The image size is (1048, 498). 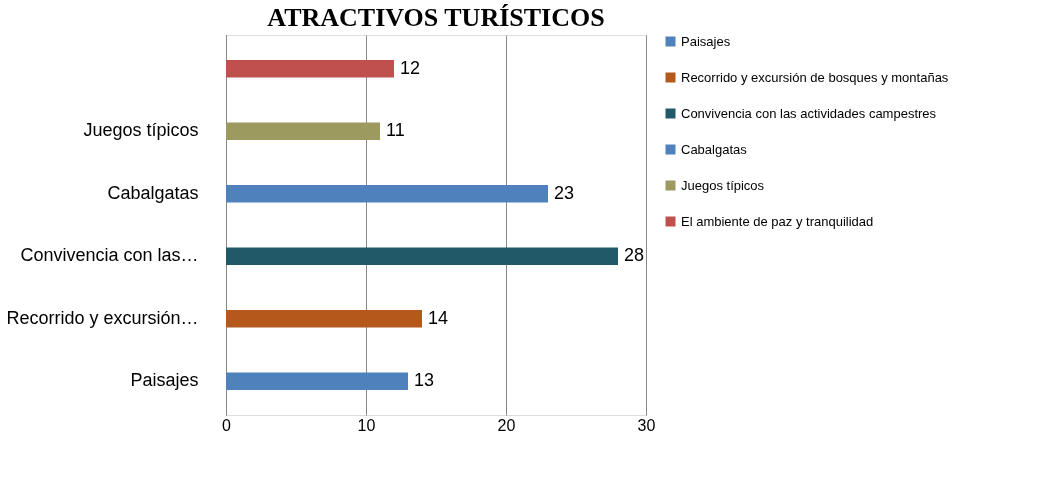 I want to click on x-tick-label: 30, so click(x=646, y=425).